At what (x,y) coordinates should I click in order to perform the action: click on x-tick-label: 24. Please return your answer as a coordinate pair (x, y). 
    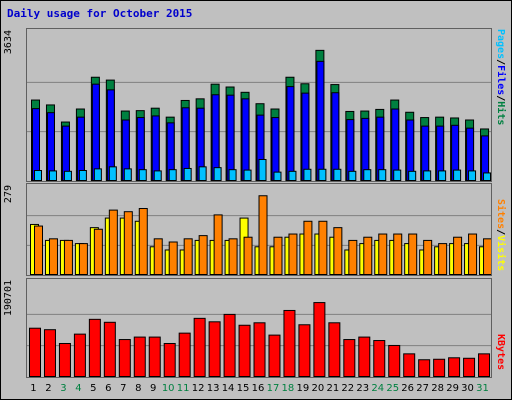
    Looking at the image, I should click on (378, 388).